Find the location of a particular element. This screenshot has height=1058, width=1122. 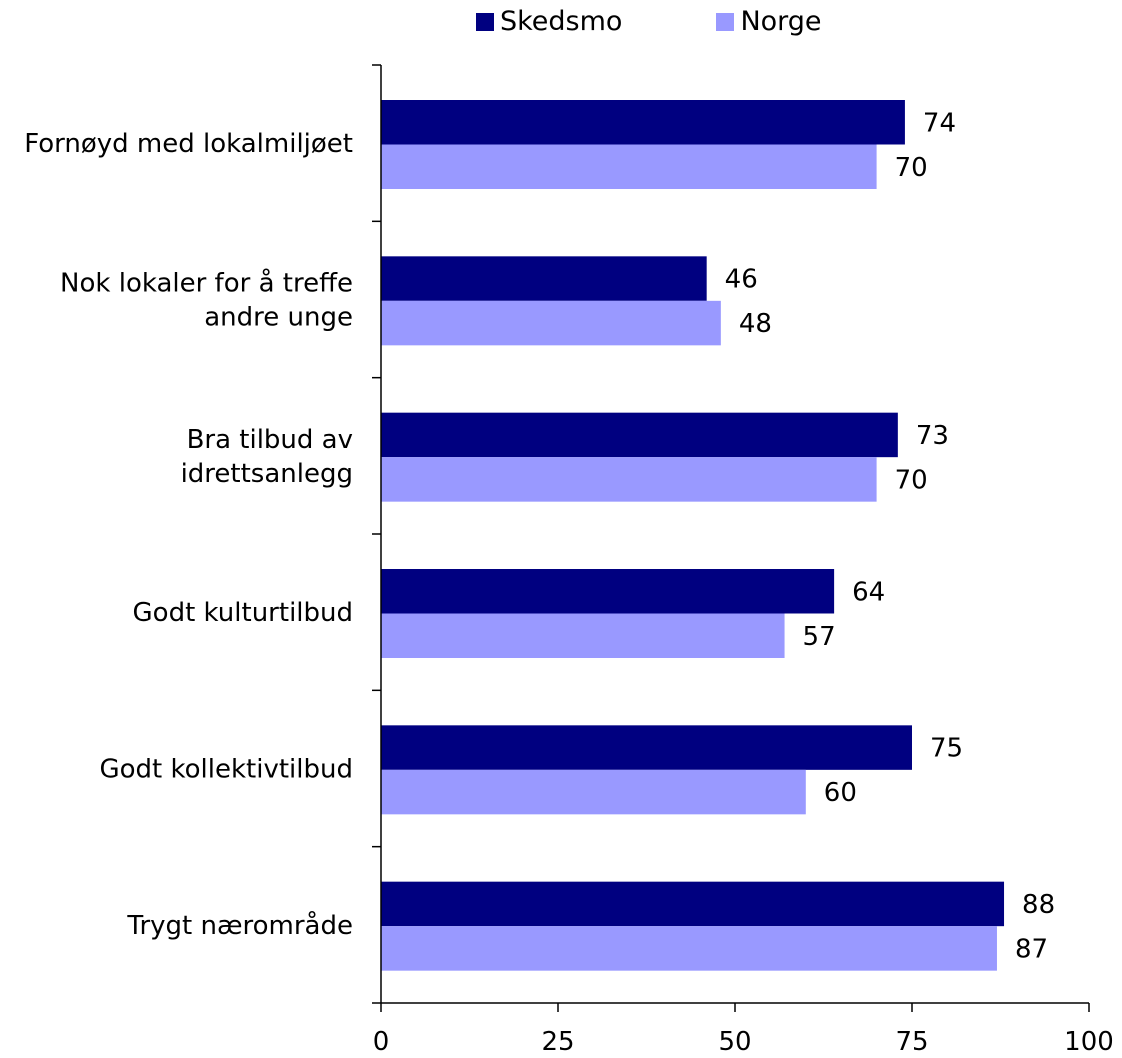

data-label-1-2: 46 is located at coordinates (741, 280).